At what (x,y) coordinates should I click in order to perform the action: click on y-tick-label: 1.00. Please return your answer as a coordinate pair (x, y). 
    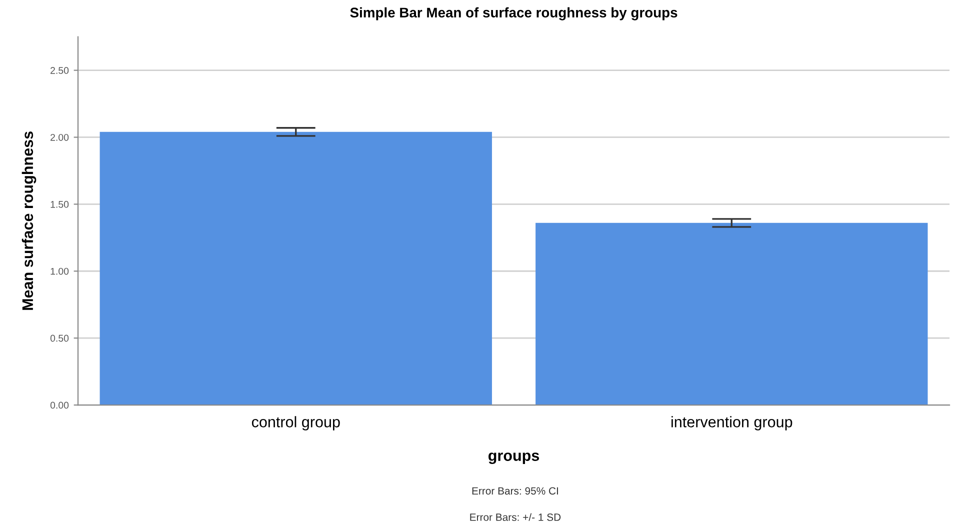
    Looking at the image, I should click on (59, 271).